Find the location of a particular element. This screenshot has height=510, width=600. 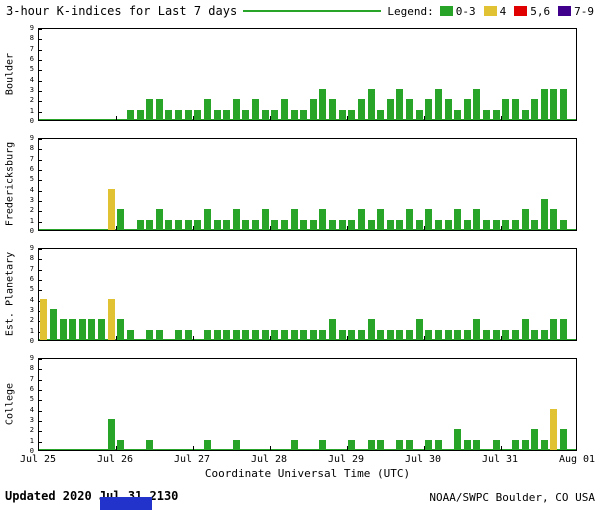

legend-swatch-yellow is located at coordinates (490, 11).